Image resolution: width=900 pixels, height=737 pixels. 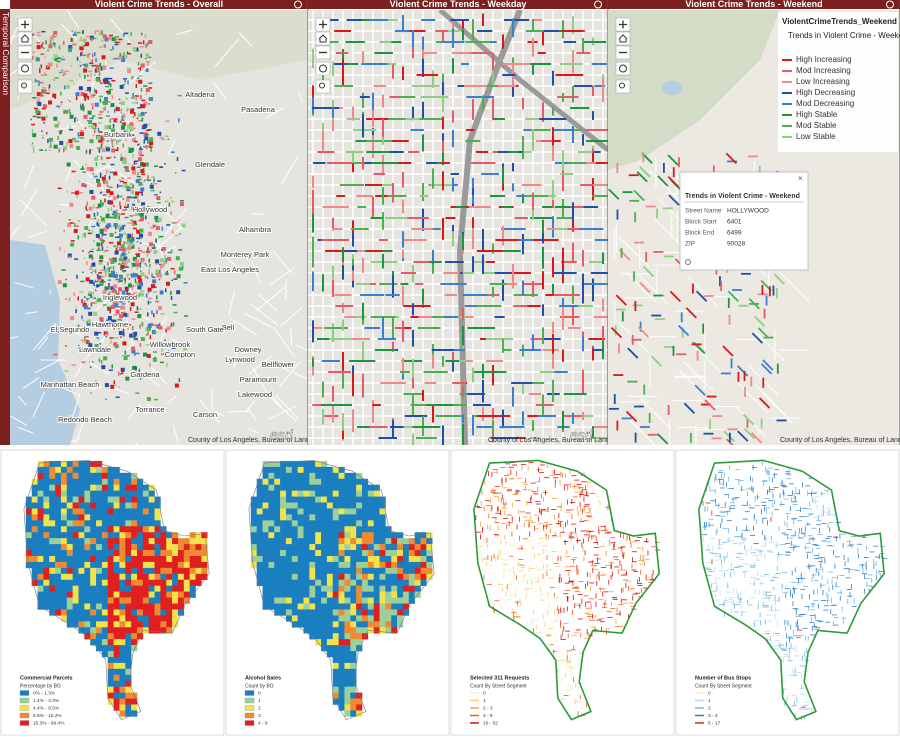 I want to click on popup-field-value: HOLLYWOOD, so click(x=748, y=211).